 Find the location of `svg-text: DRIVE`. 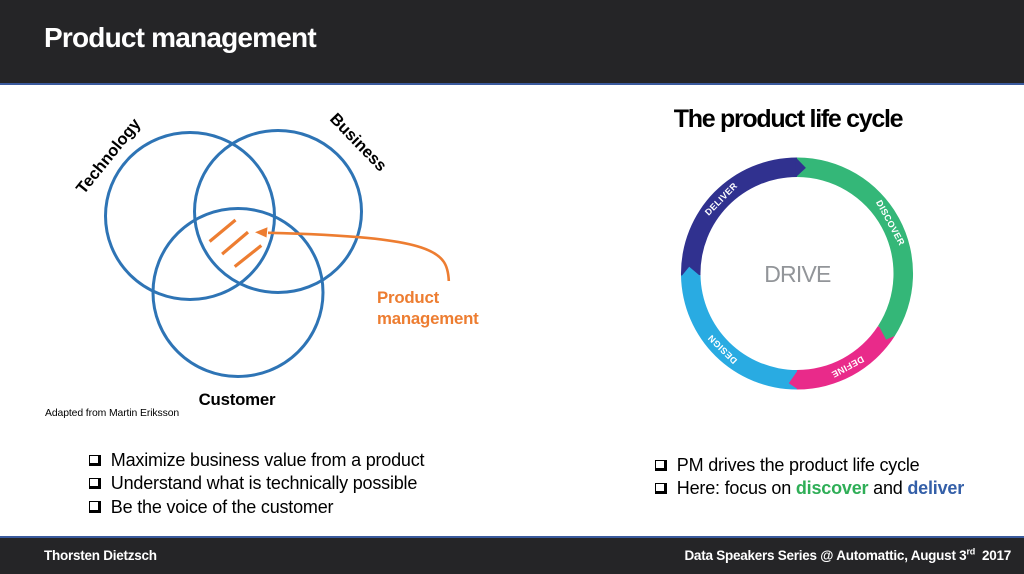

svg-text: DRIVE is located at coordinates (797, 274).